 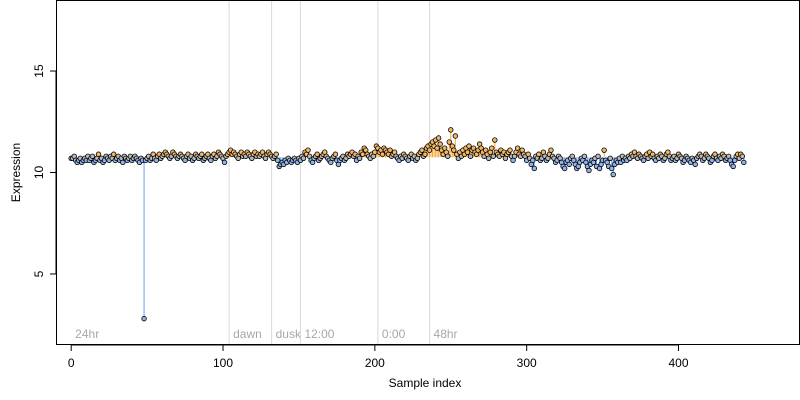 I want to click on x-tick-label: 200, so click(x=375, y=363).